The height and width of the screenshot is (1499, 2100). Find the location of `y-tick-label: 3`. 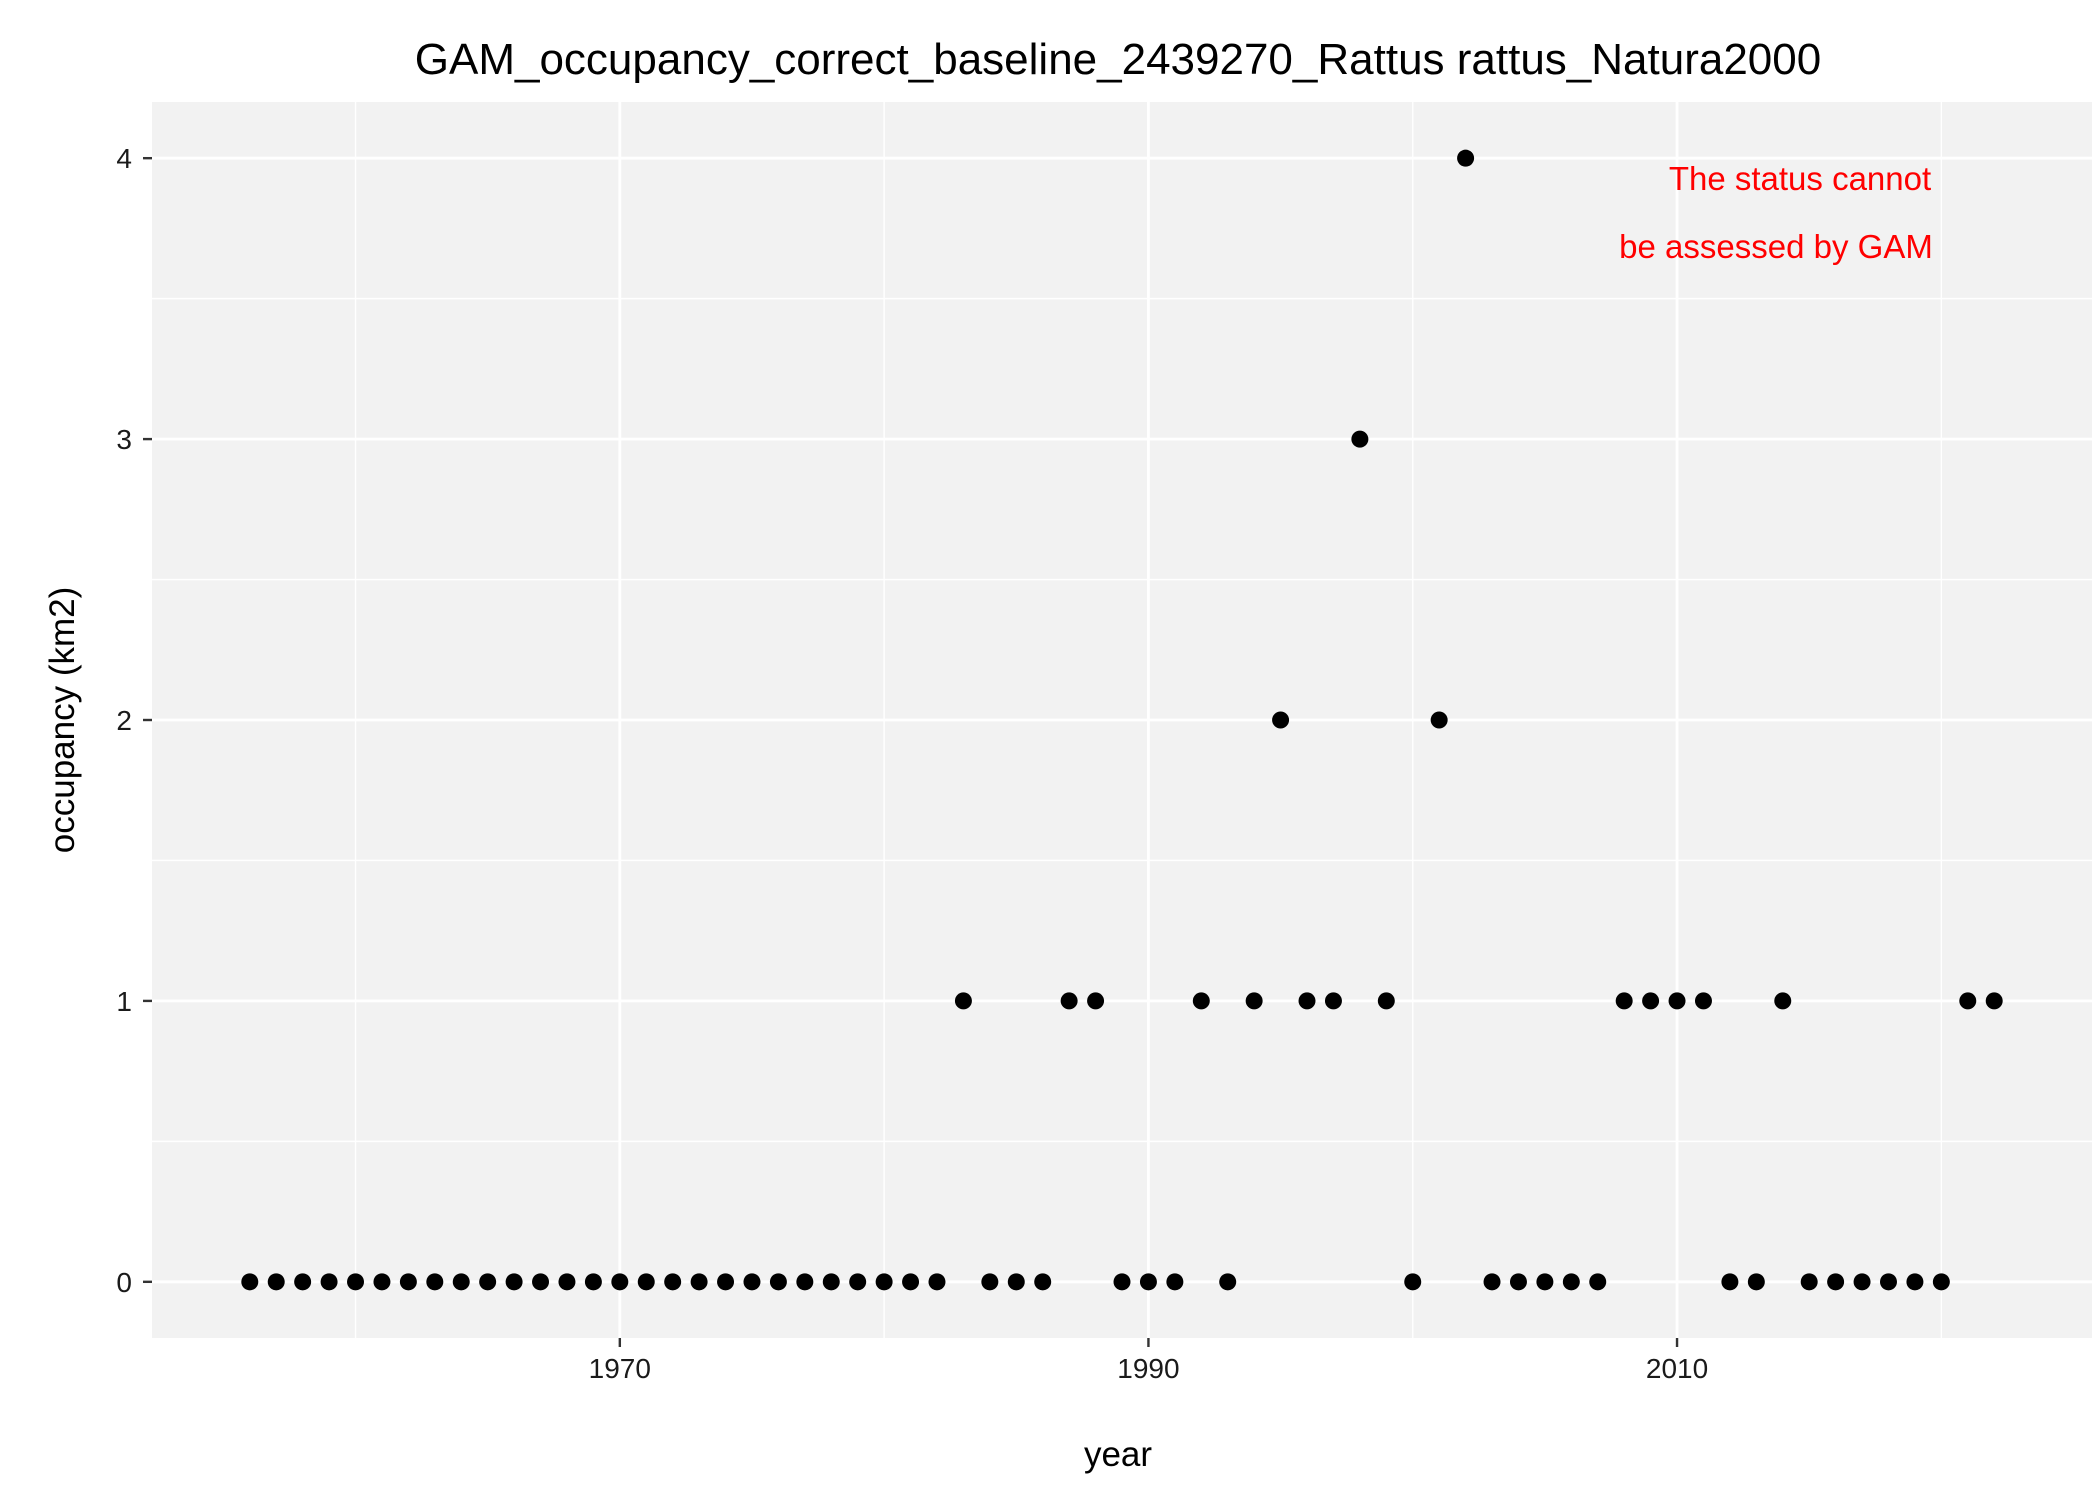

y-tick-label: 3 is located at coordinates (124, 439).